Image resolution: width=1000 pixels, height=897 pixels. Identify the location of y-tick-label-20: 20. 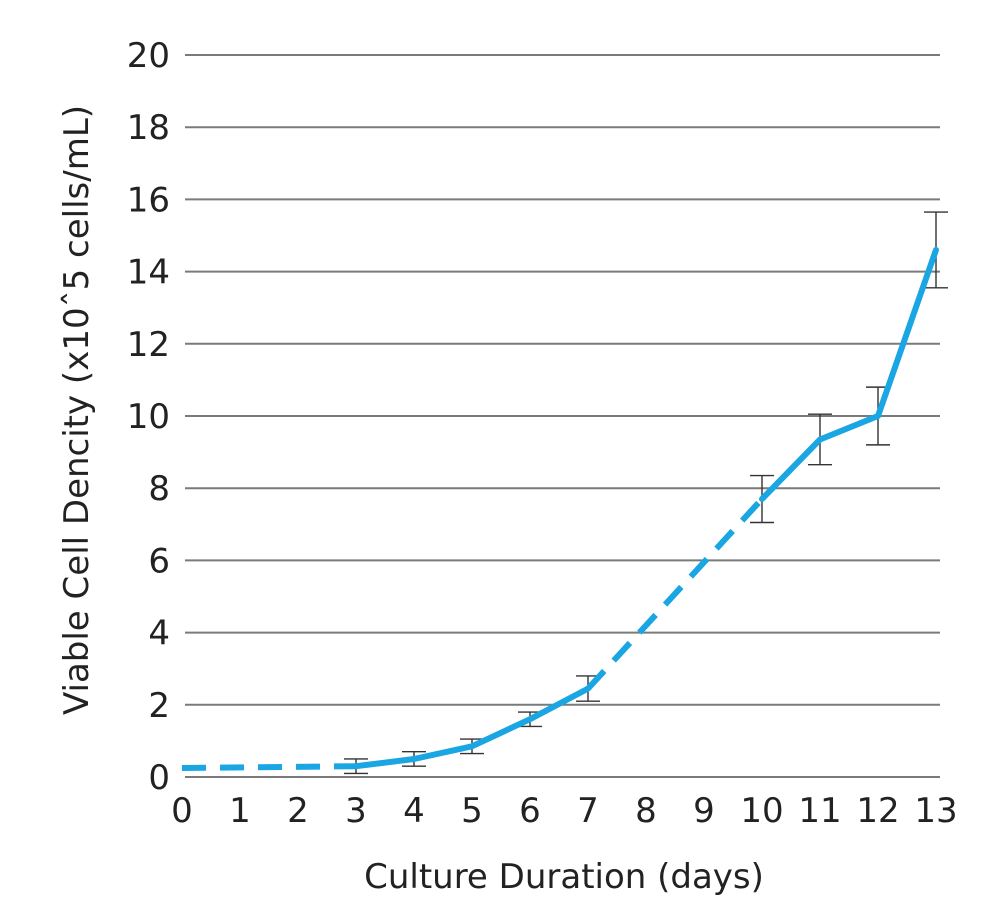
(148, 56).